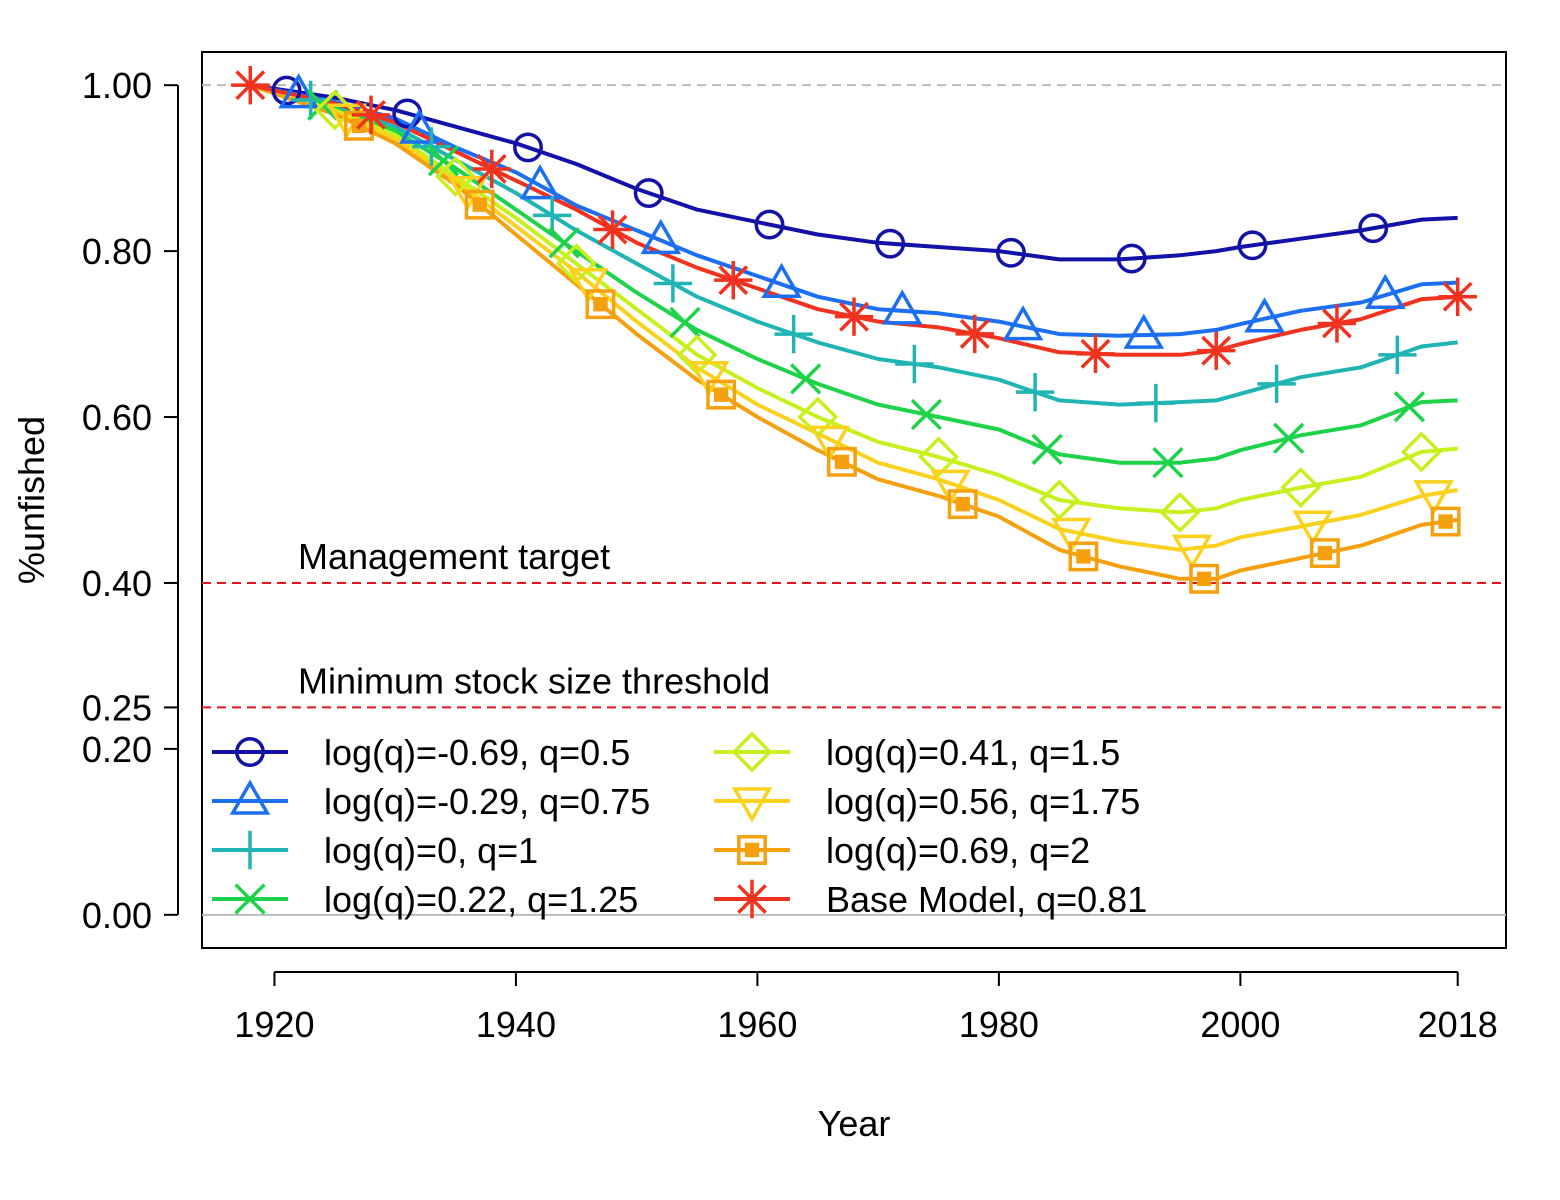  I want to click on legend-item: log(q)=0.41, q=1.5, so click(917, 752).